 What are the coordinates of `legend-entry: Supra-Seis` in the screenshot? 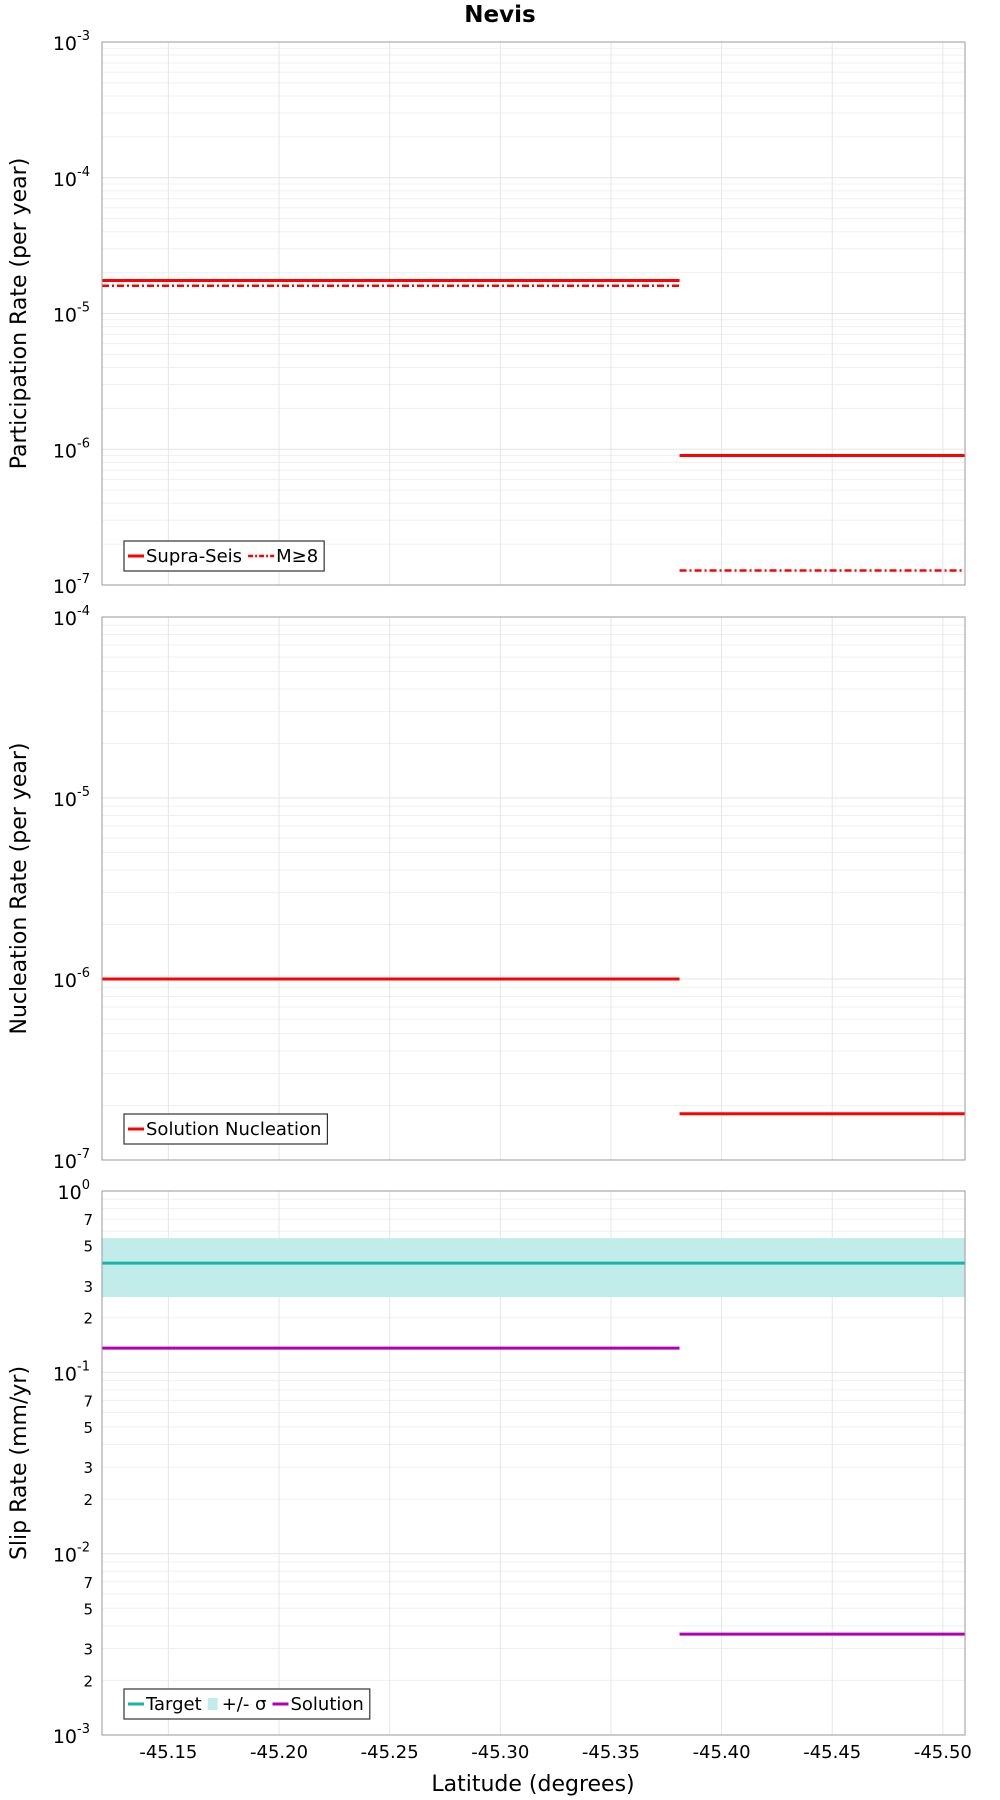 It's located at (194, 556).